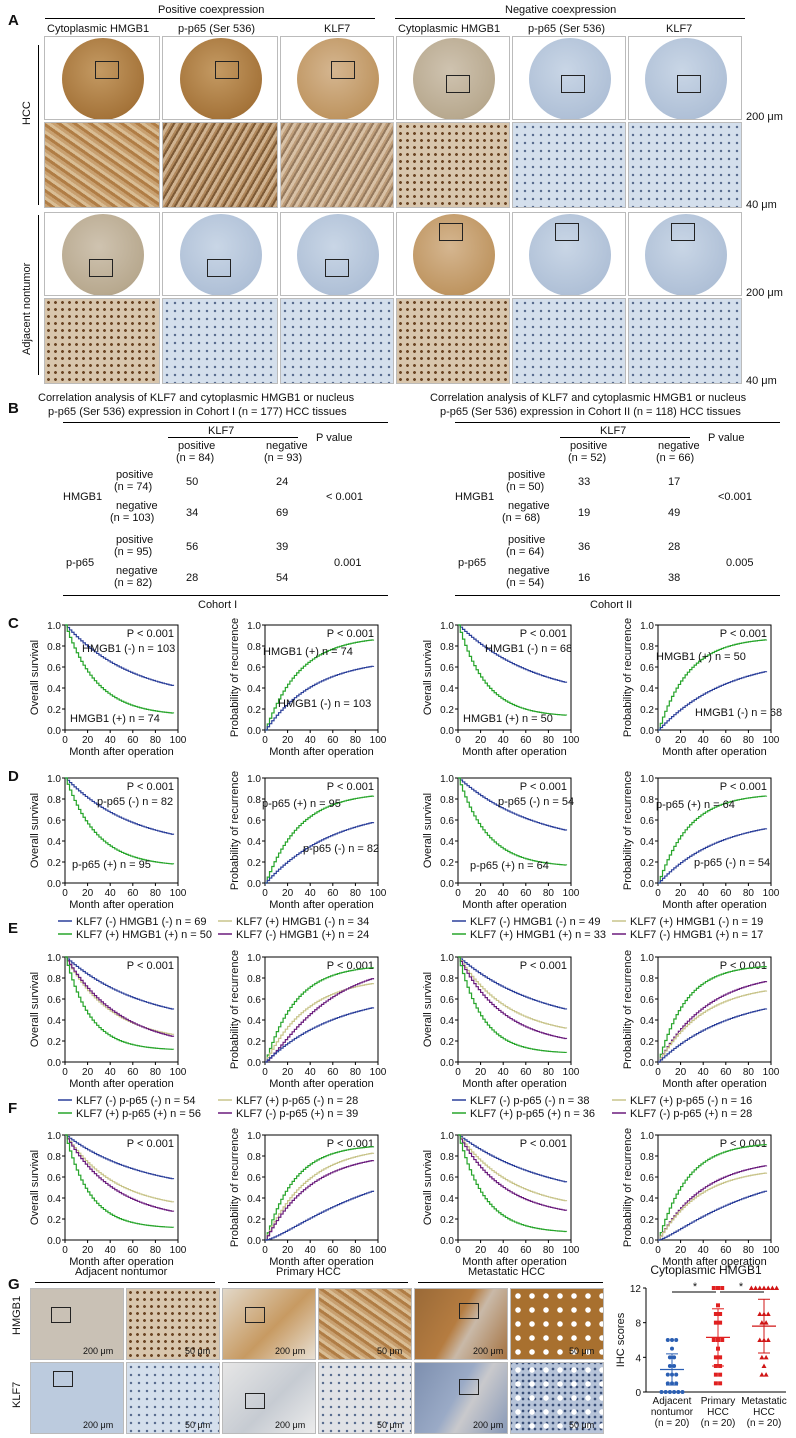 The image size is (796, 1438). Describe the element at coordinates (318, 1282) in the screenshot. I see `g-group-primary-rule` at that location.